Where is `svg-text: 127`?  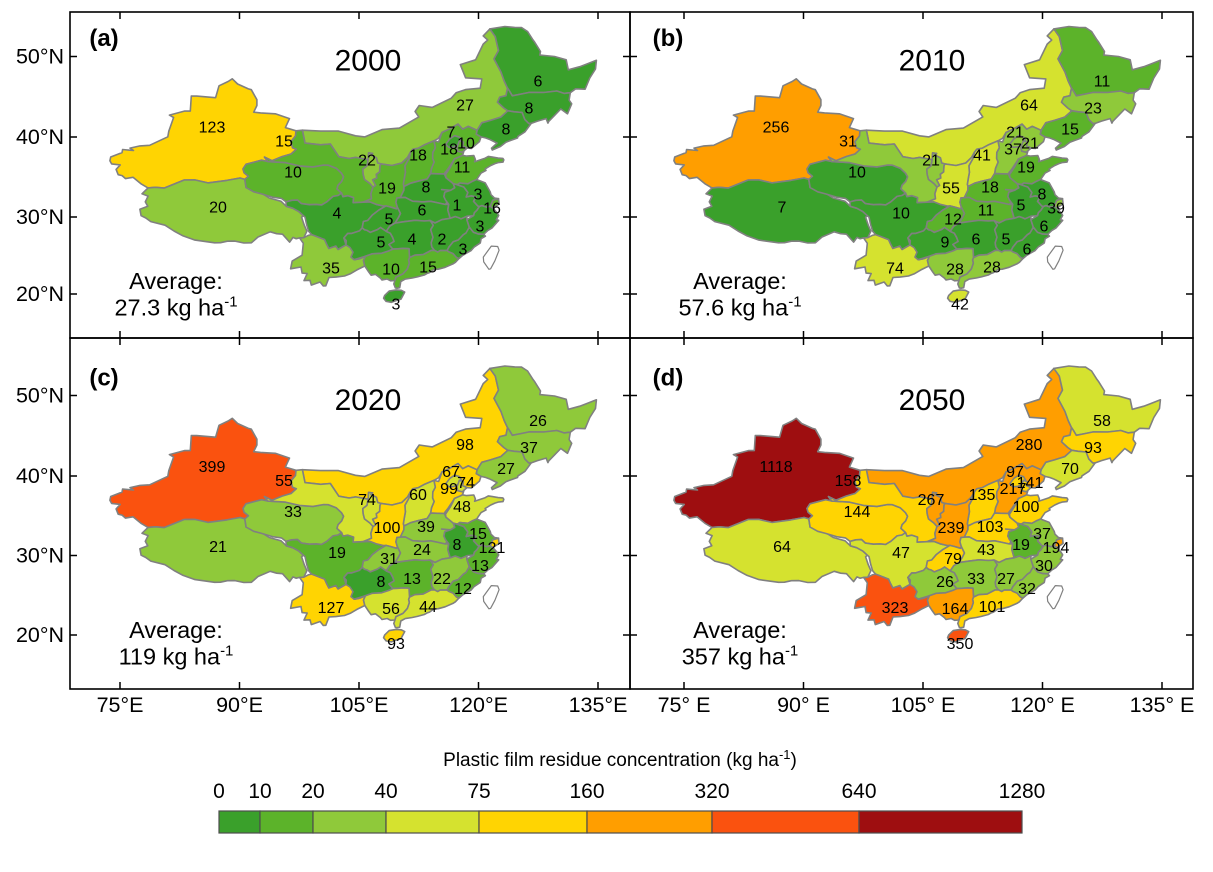 svg-text: 127 is located at coordinates (331, 608).